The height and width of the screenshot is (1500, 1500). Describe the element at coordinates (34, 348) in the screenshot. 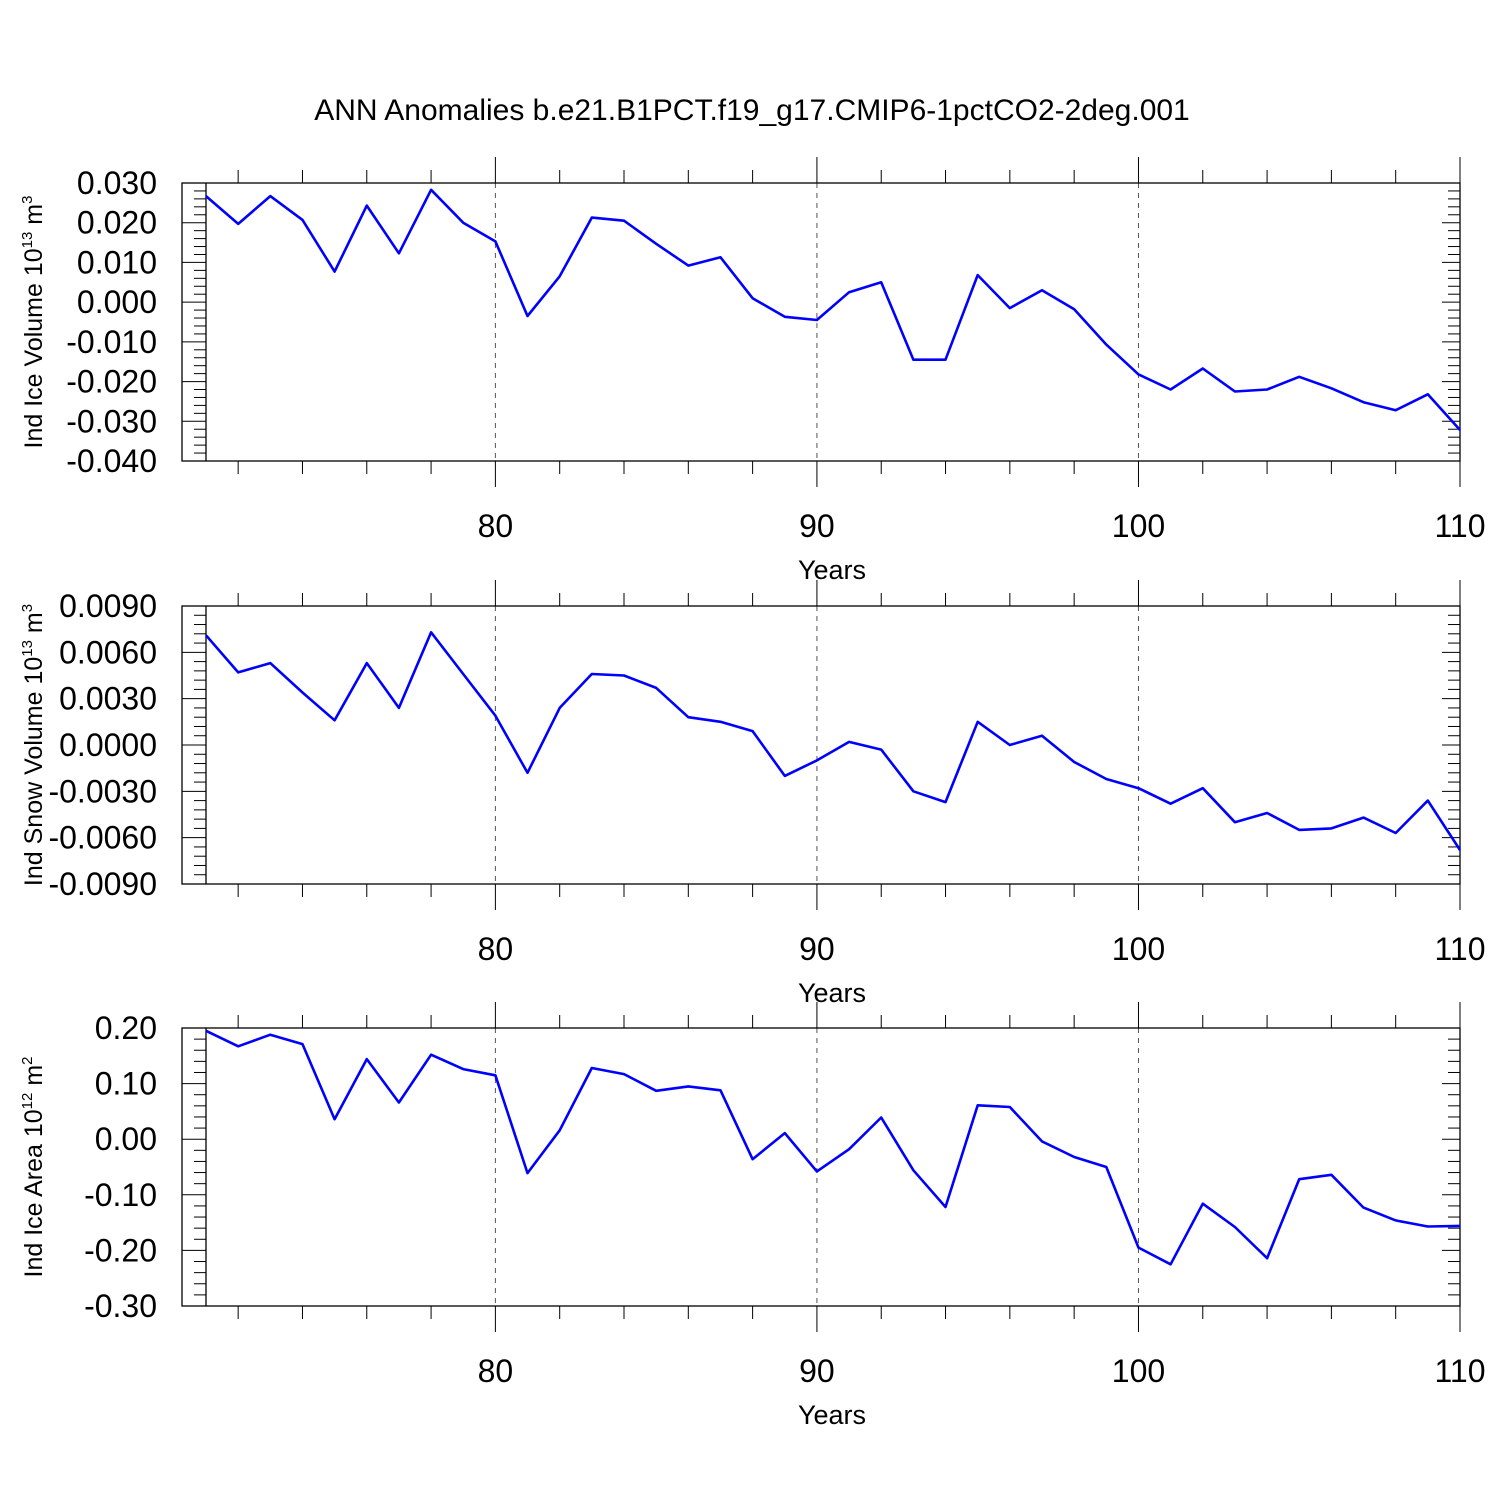

I see `y-axis-title-text: Ind Ice Volume 10` at that location.